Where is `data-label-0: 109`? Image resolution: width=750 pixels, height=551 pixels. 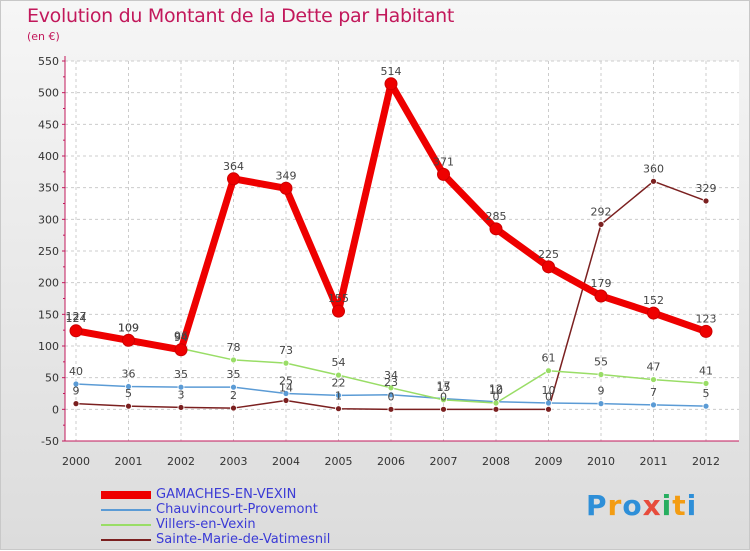 data-label-0: 109 is located at coordinates (128, 327).